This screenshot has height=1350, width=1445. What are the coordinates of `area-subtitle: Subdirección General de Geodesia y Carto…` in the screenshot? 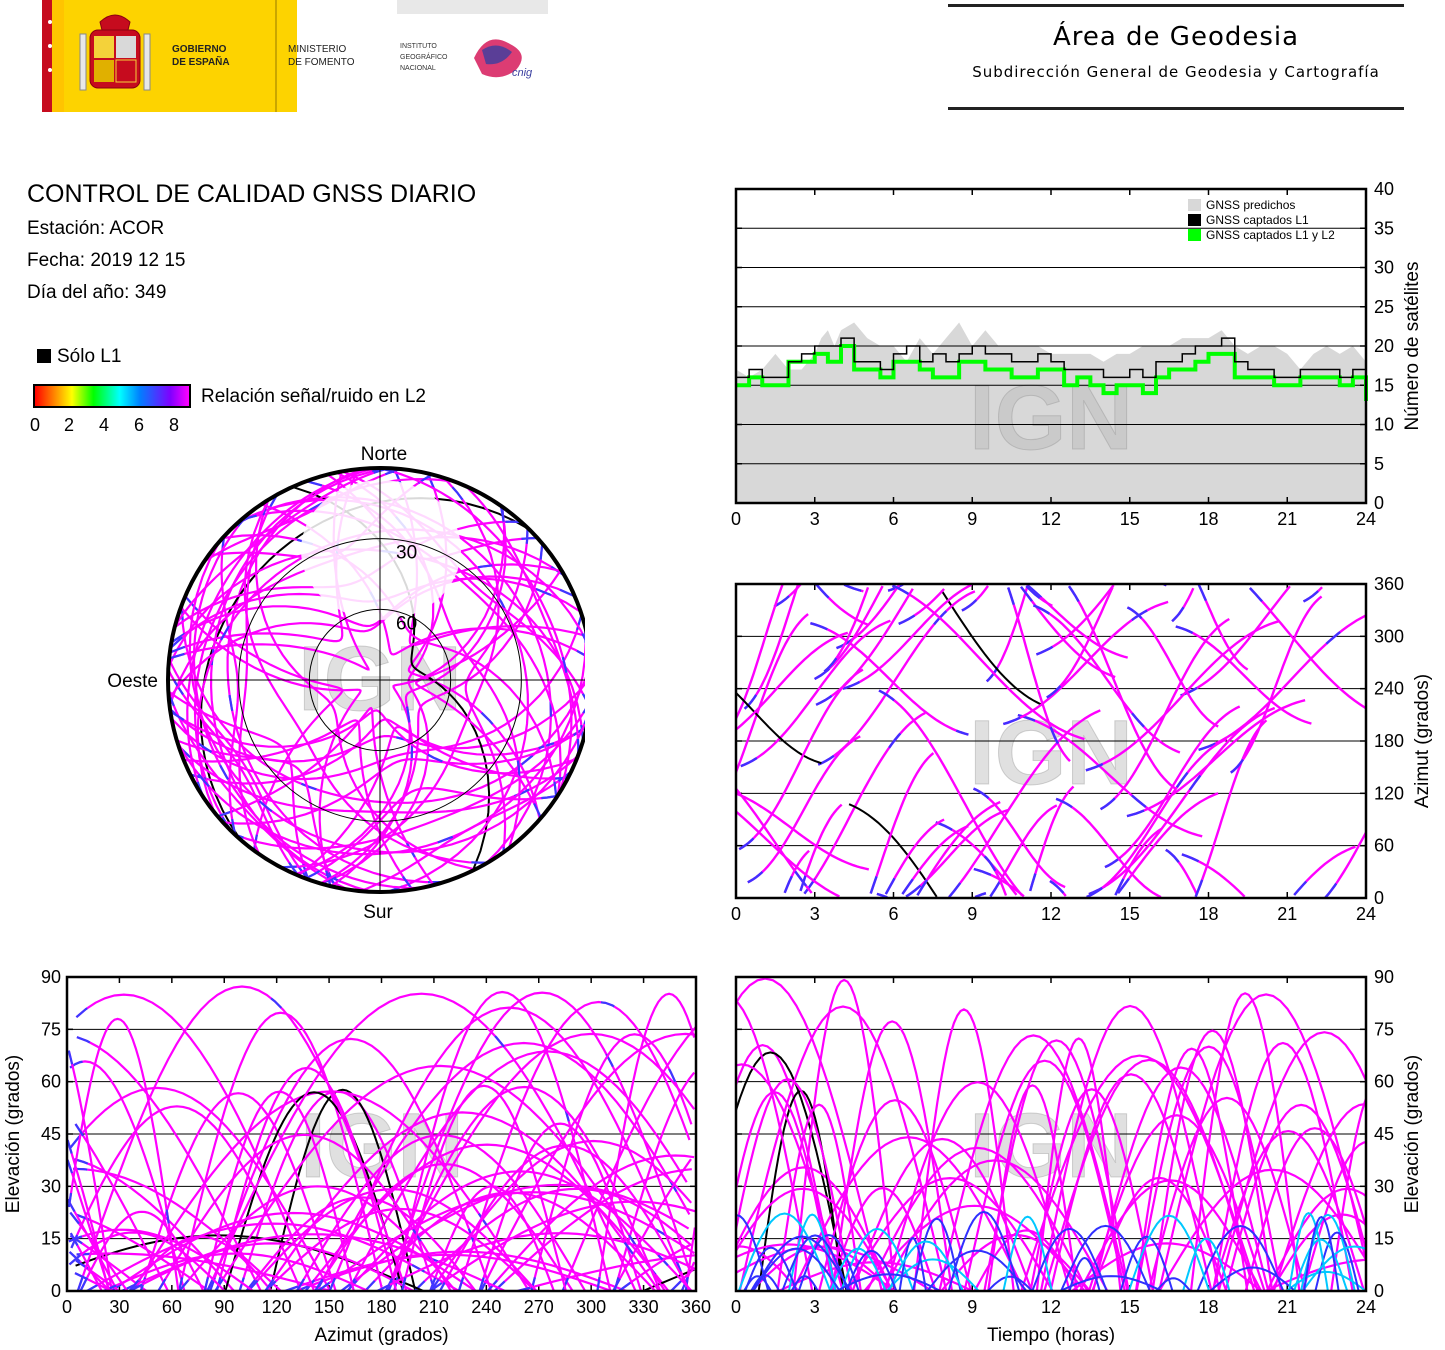 It's located at (1176, 72).